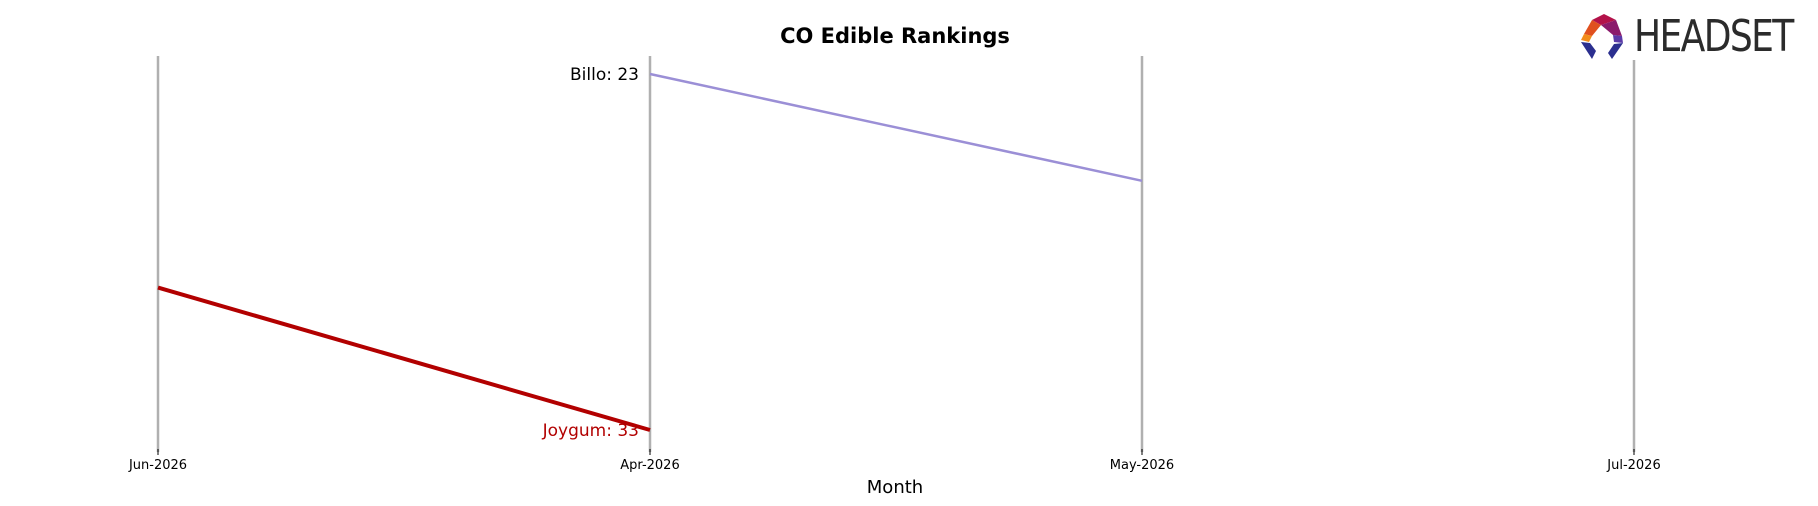 Image resolution: width=1818 pixels, height=506 pixels. I want to click on series-labels: Billo: 23 Joygum: 33, so click(590, 253).